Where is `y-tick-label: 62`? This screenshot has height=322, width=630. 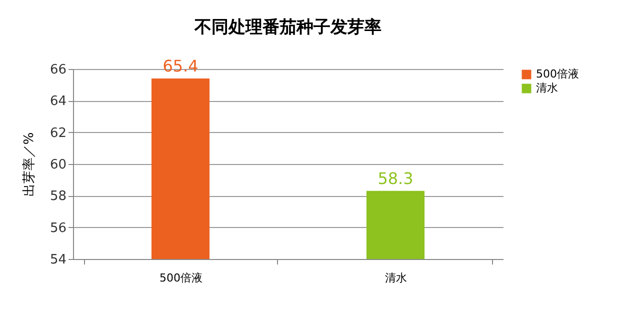 y-tick-label: 62 is located at coordinates (58, 133).